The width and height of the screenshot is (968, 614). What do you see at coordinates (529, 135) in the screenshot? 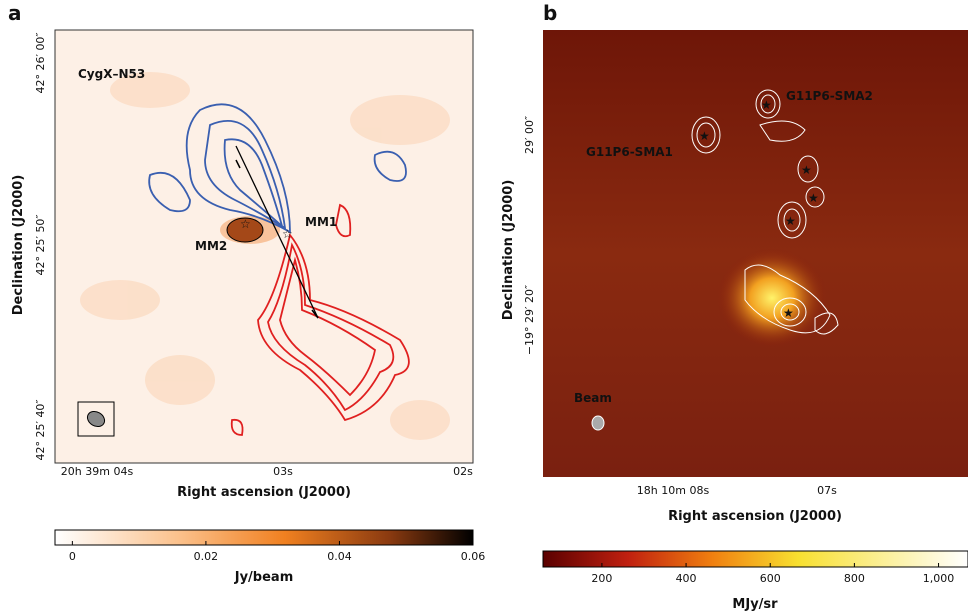
I see `y-tick-label: 29′ 00″` at bounding box center [529, 135].